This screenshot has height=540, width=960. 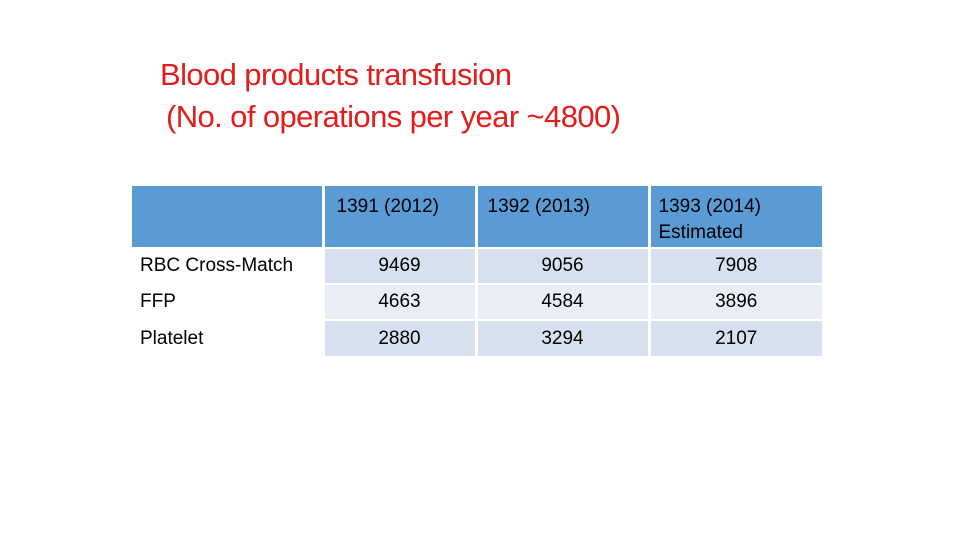 What do you see at coordinates (735, 265) in the screenshot?
I see `table-cell: 7908` at bounding box center [735, 265].